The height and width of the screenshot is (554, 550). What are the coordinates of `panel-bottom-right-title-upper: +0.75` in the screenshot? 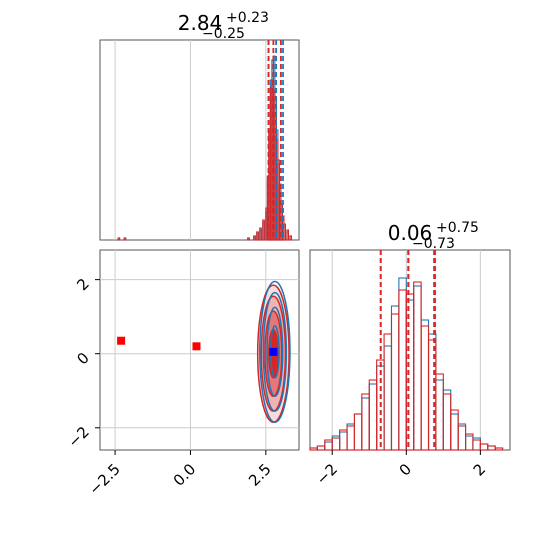 It's located at (457, 228).